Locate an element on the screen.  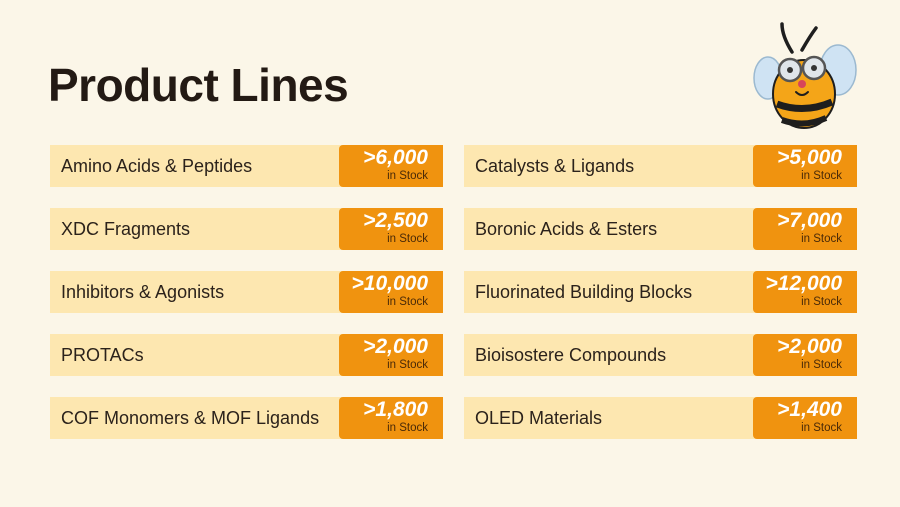
product-row: Bioisostere Compounds >2,000 in Stock is located at coordinates (660, 355).